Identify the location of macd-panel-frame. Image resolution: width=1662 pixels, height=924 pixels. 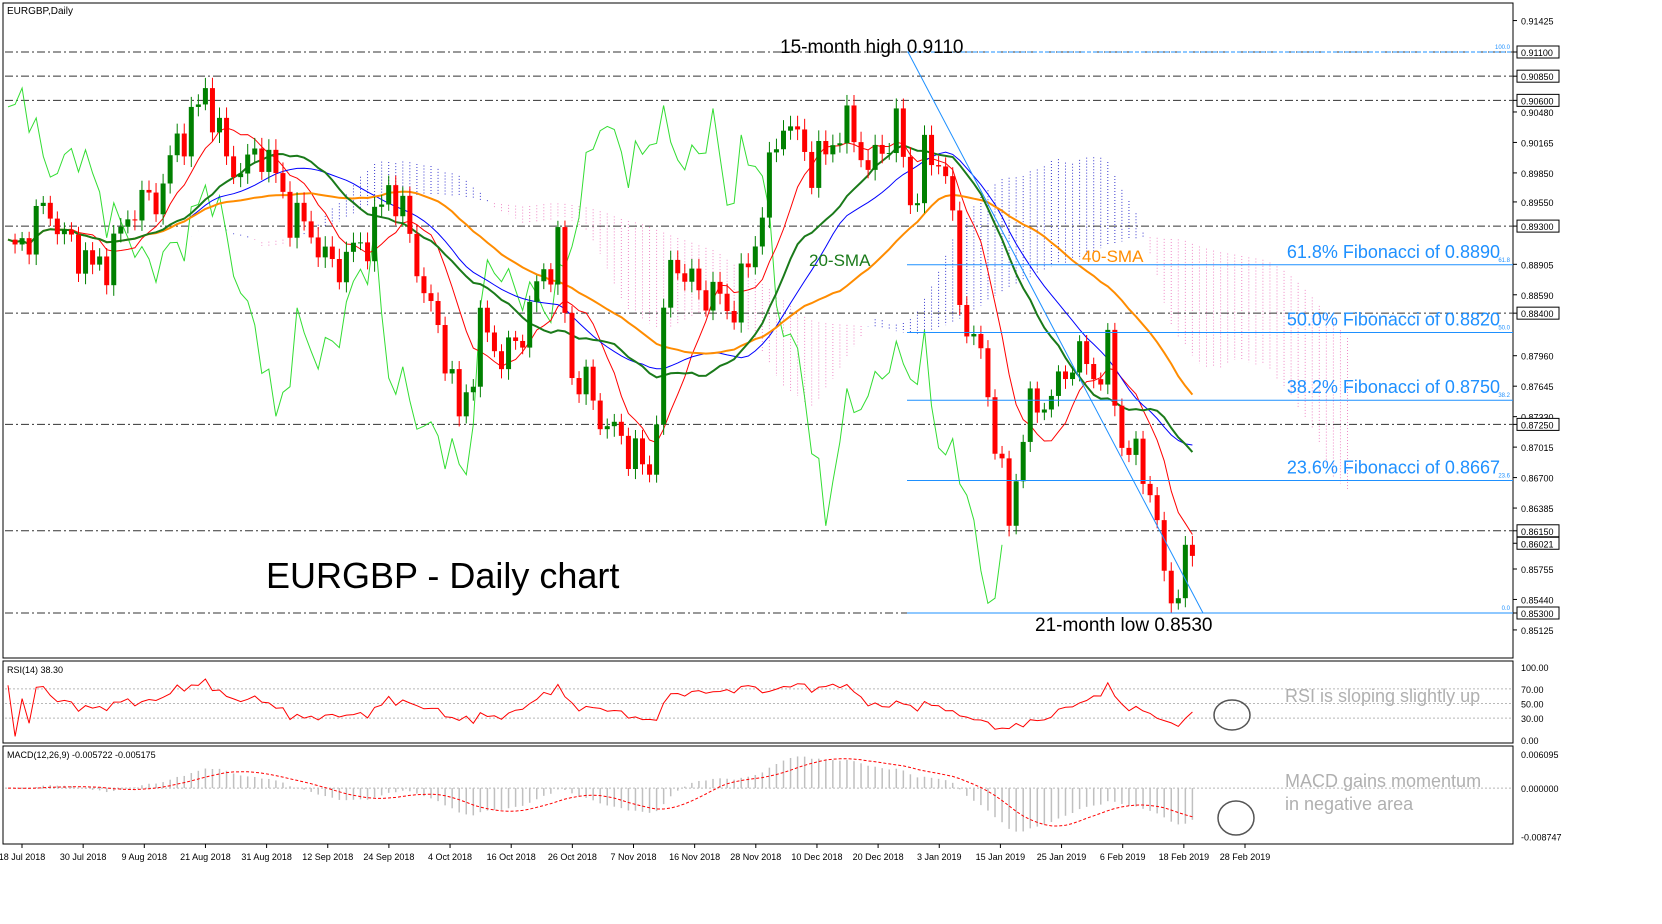
(758, 795).